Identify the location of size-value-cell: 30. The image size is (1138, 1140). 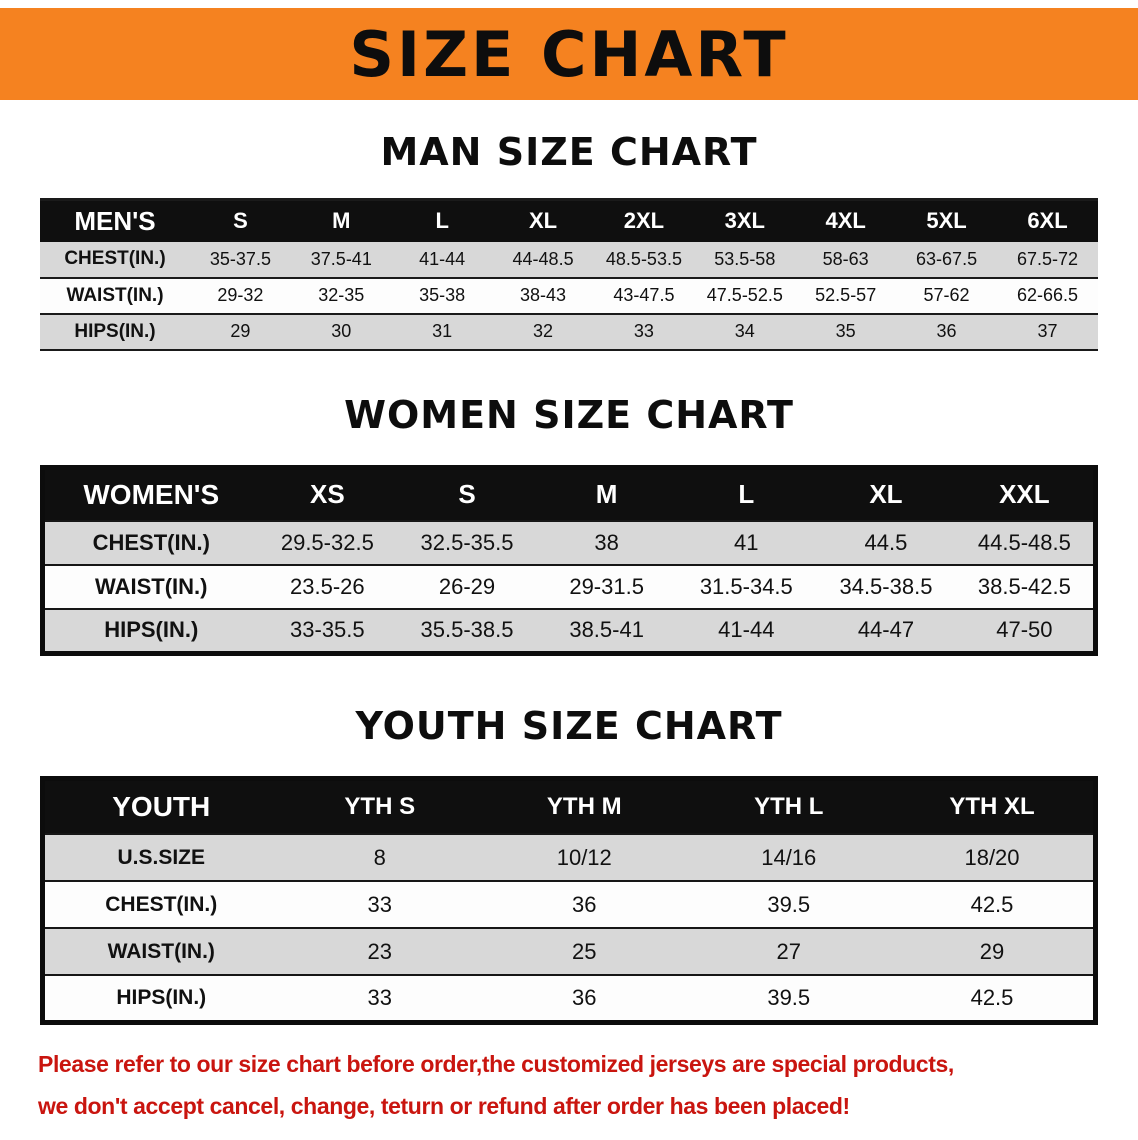
(341, 331).